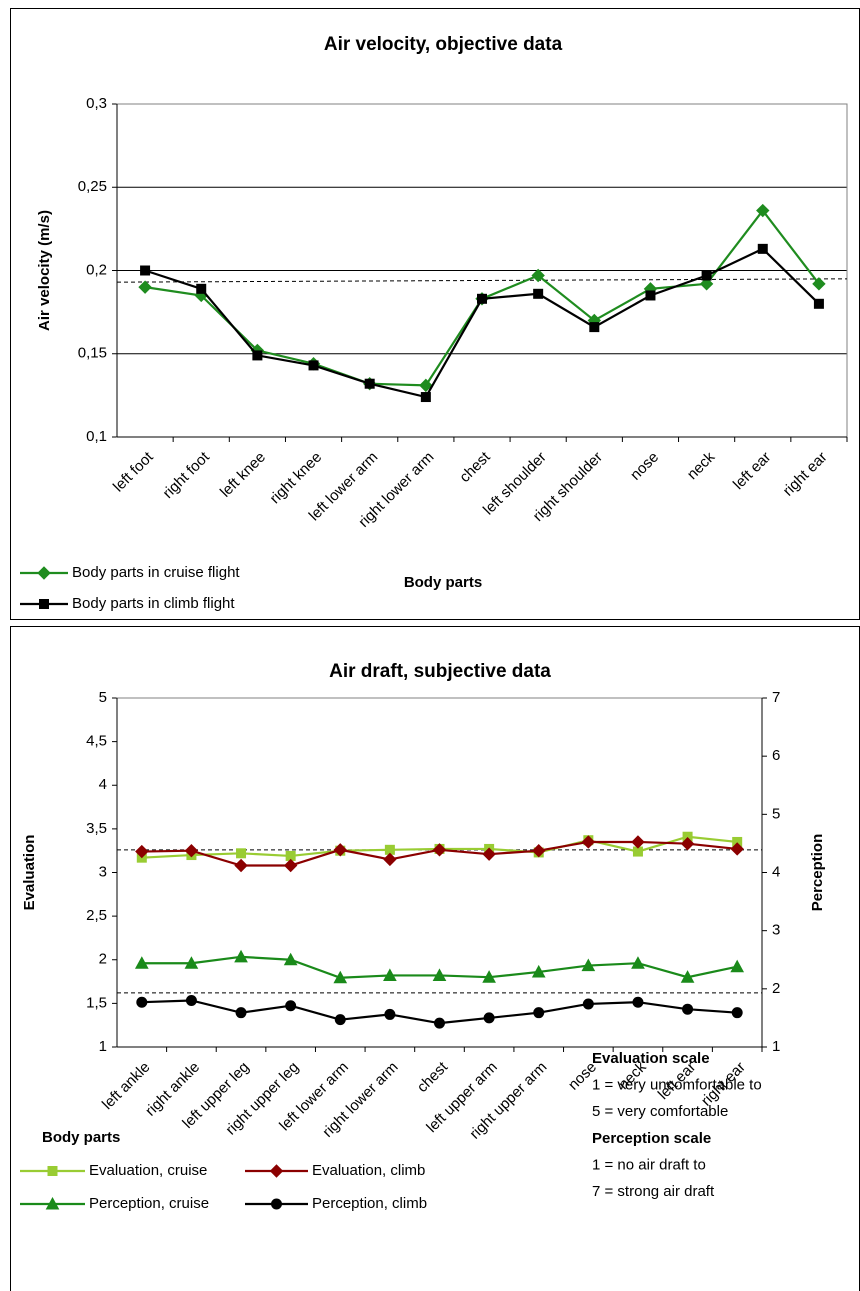 Image resolution: width=860 pixels, height=1291 pixels. I want to click on legend-label: Evaluation, cruise, so click(148, 1170).